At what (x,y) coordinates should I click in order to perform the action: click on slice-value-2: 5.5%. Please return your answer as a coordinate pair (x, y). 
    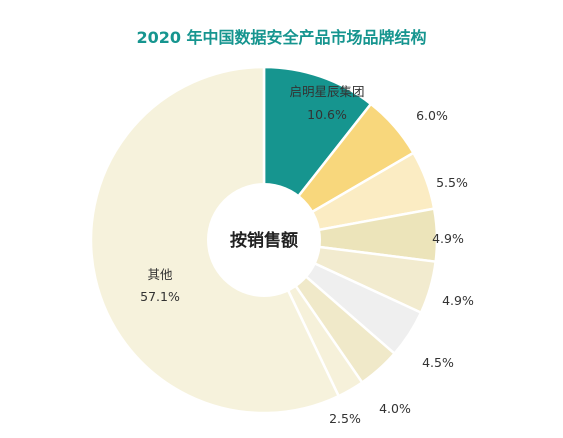
    Looking at the image, I should click on (452, 182).